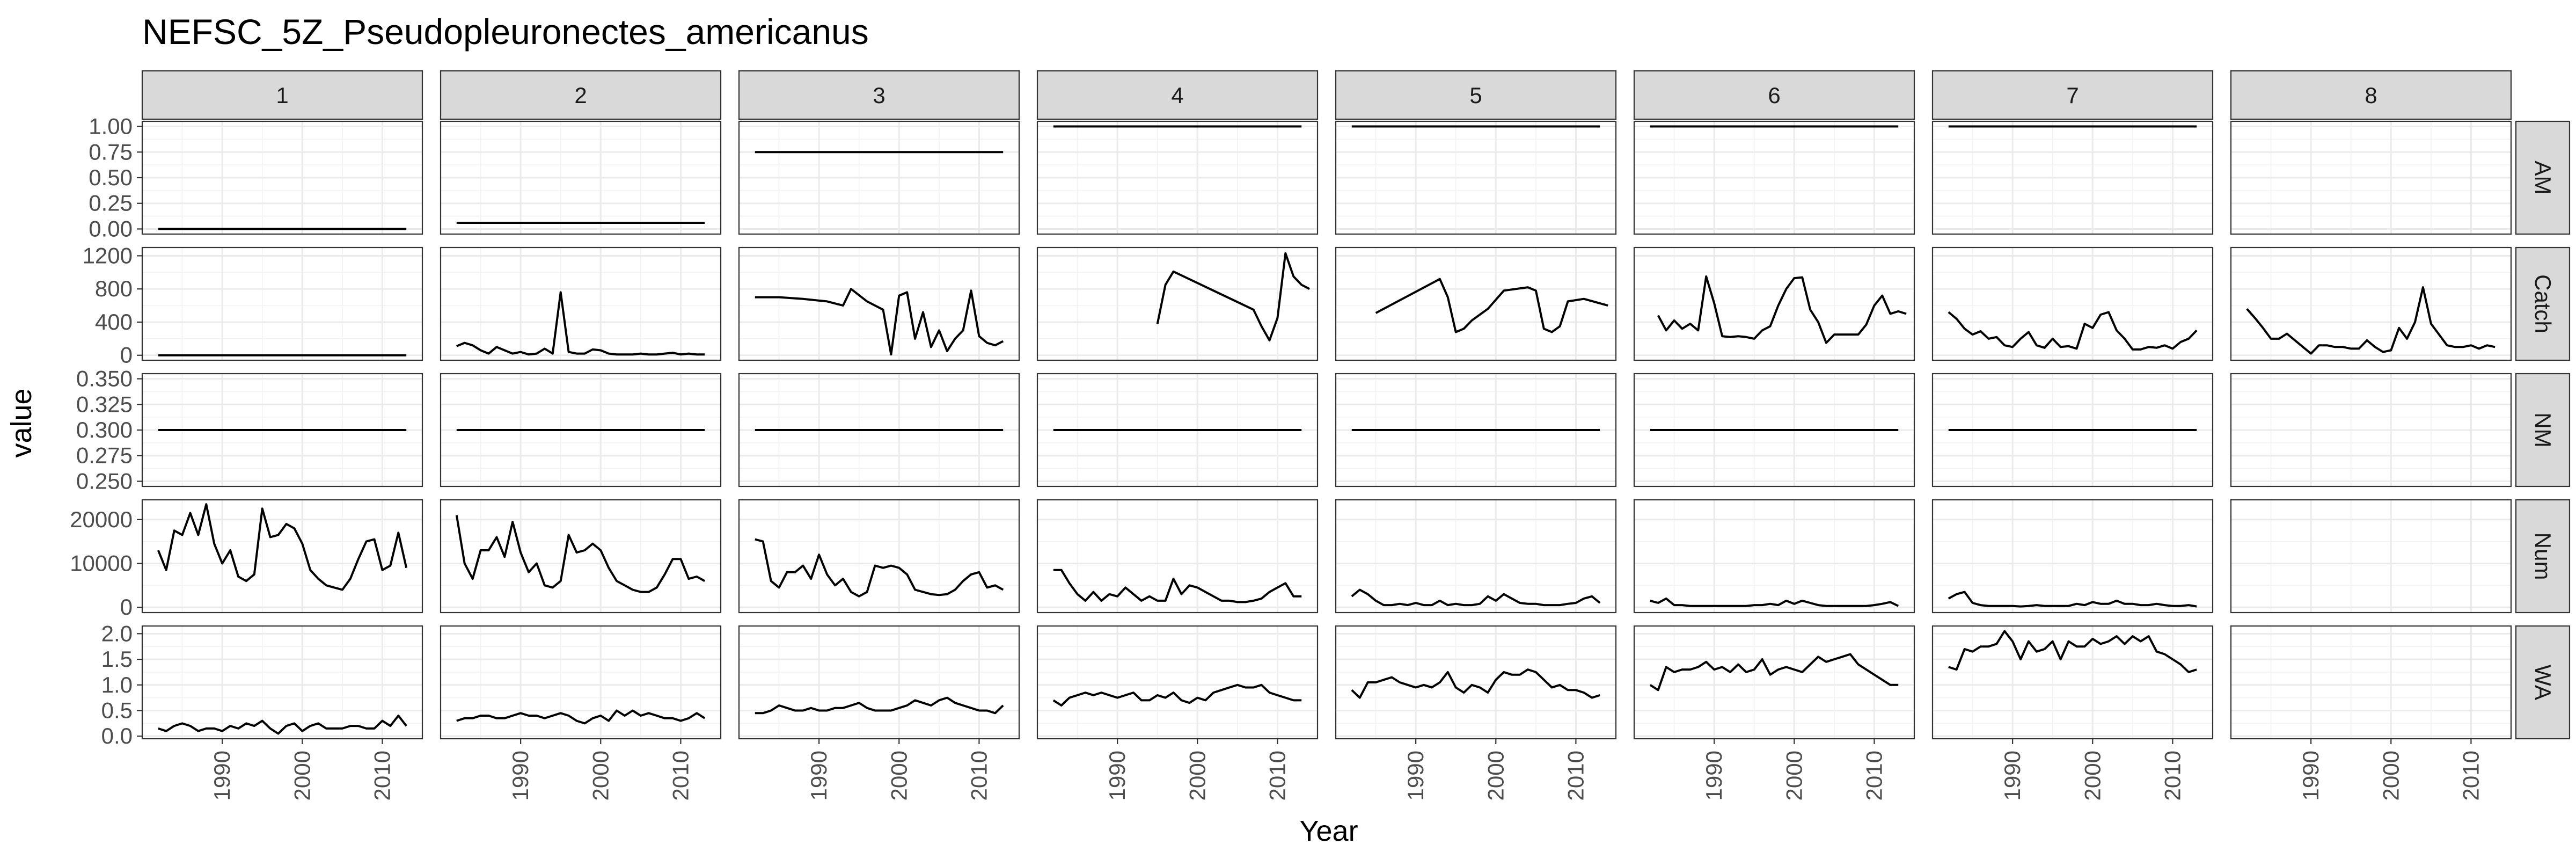 The height and width of the screenshot is (859, 2576). What do you see at coordinates (117, 735) in the screenshot?
I see `y-tick-label: 0.0` at bounding box center [117, 735].